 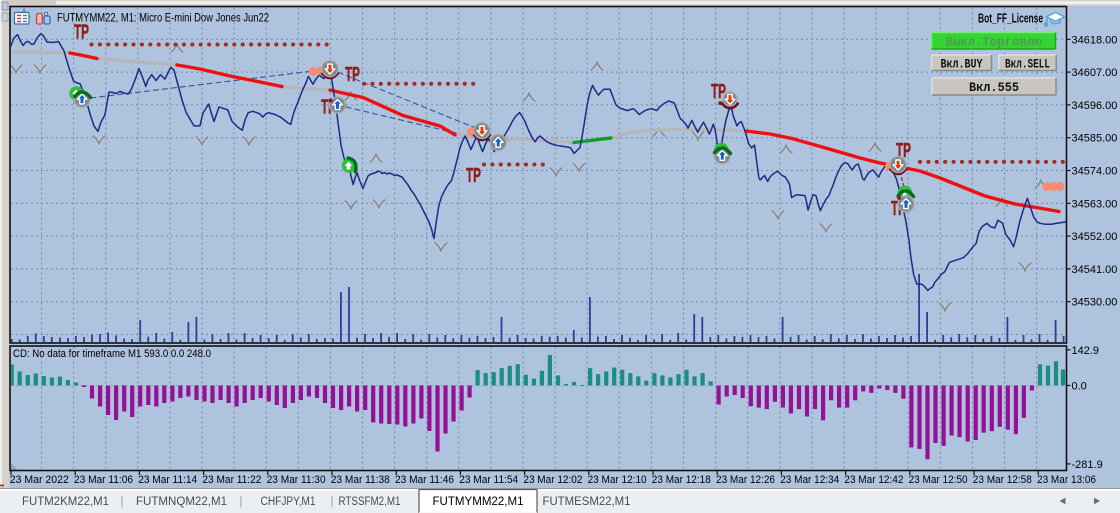 I want to click on svg-text: 34530.00, so click(x=1095, y=303).